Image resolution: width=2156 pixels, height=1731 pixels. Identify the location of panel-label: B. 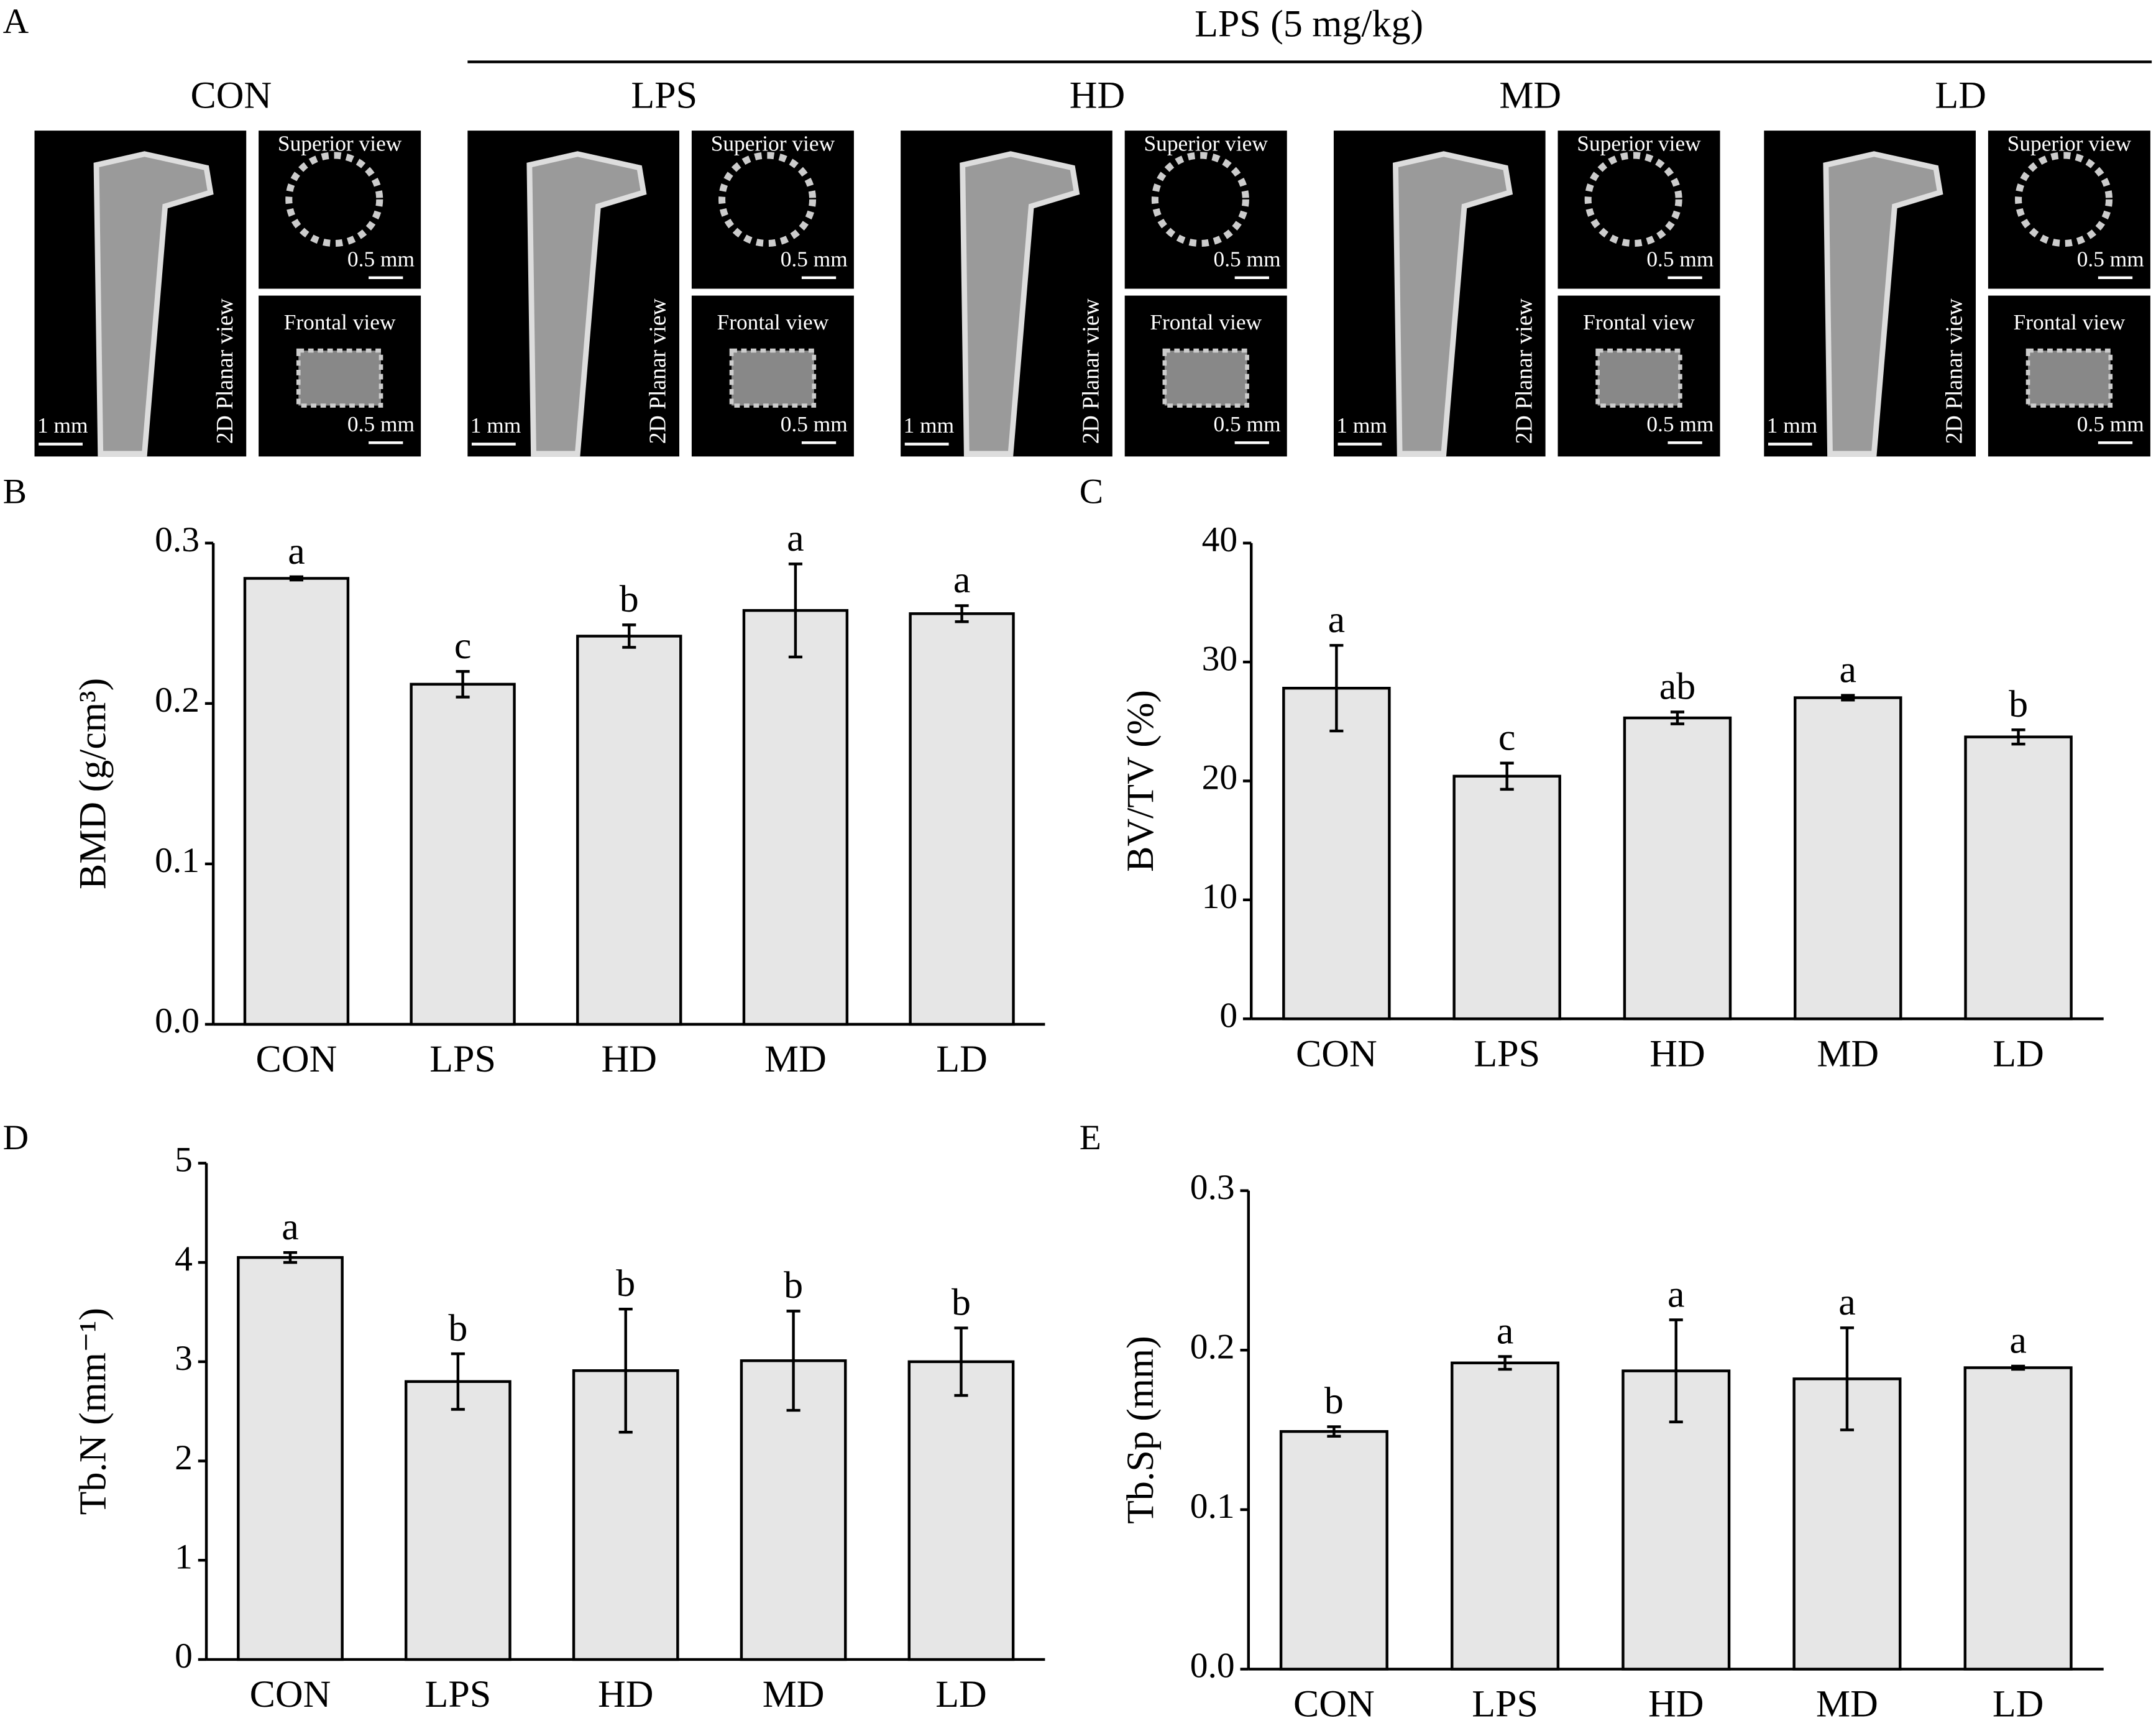
(15, 492).